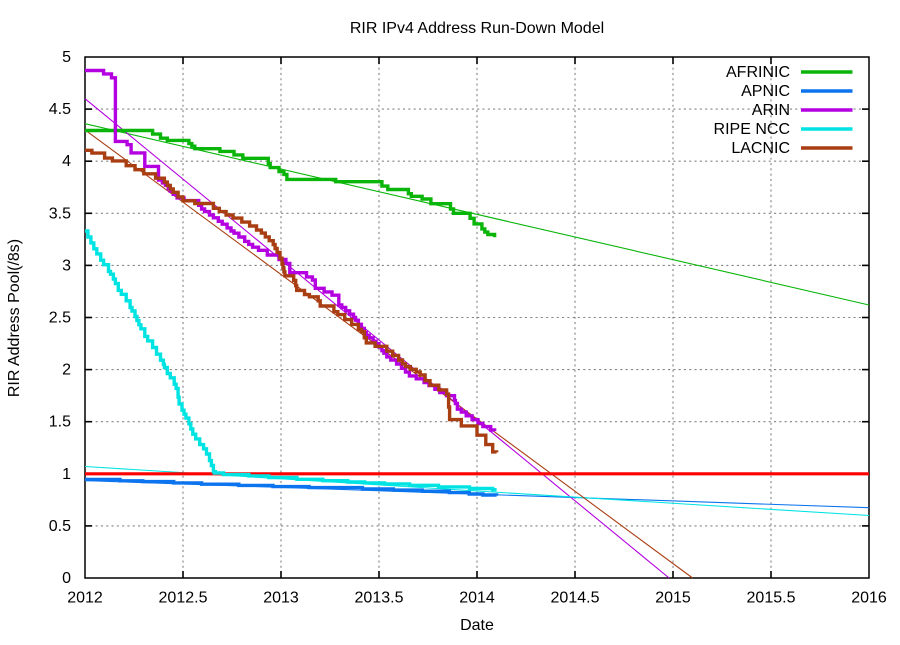 Image resolution: width=900 pixels, height=645 pixels. Describe the element at coordinates (66, 578) in the screenshot. I see `svg-text: 0` at that location.